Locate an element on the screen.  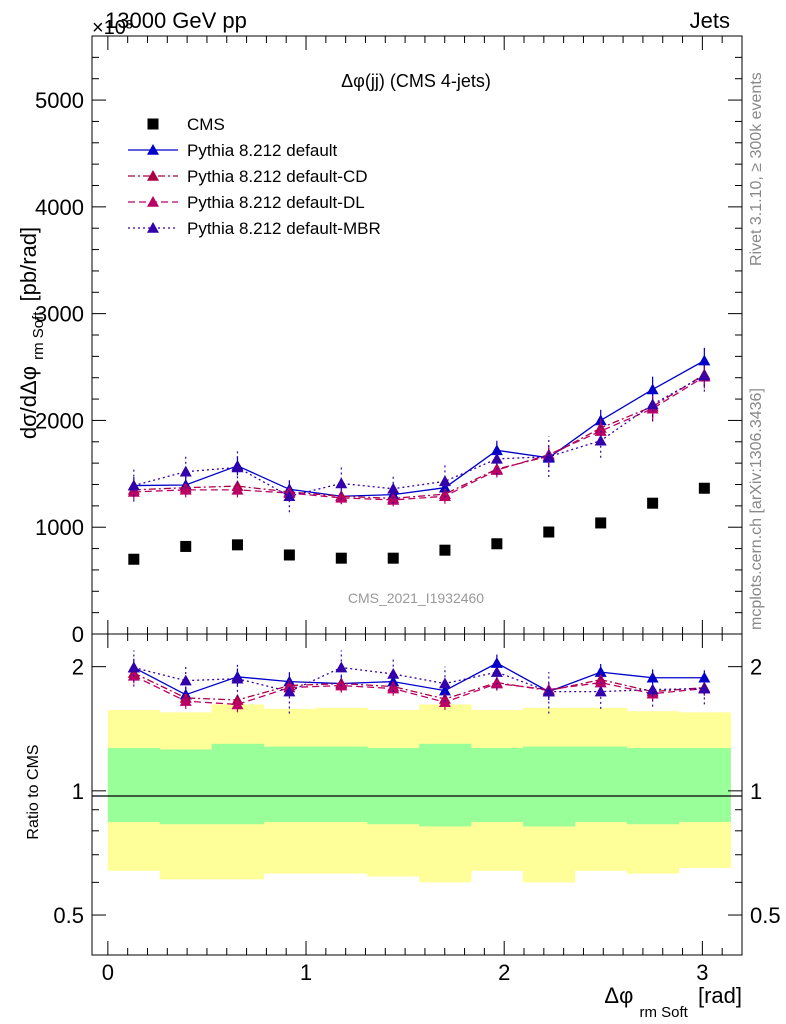
x-tick-label: 0 is located at coordinates (108, 972).